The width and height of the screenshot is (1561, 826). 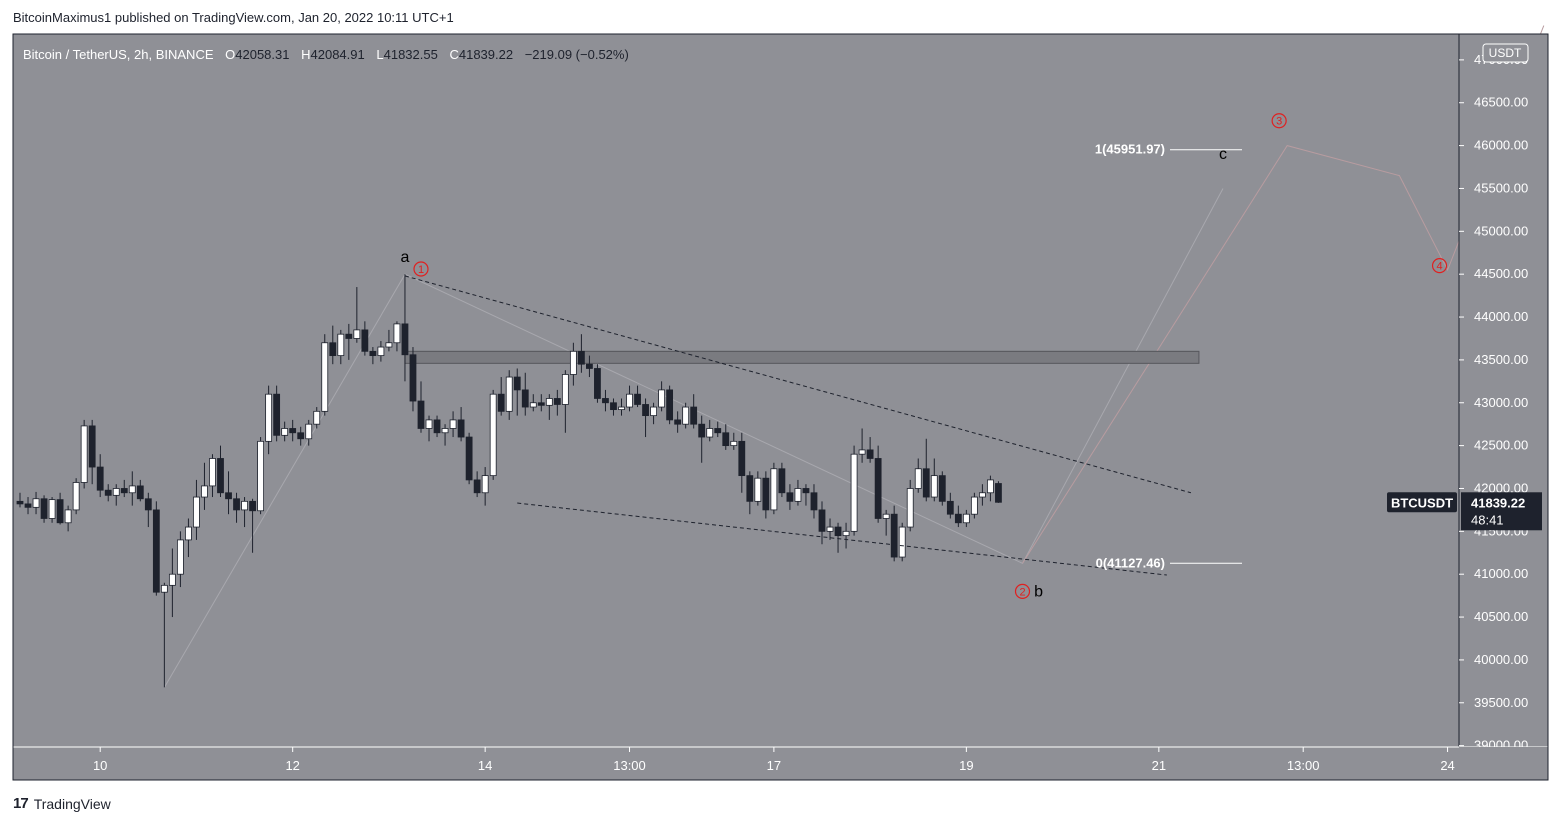 I want to click on wave-number: 2, so click(x=1022, y=592).